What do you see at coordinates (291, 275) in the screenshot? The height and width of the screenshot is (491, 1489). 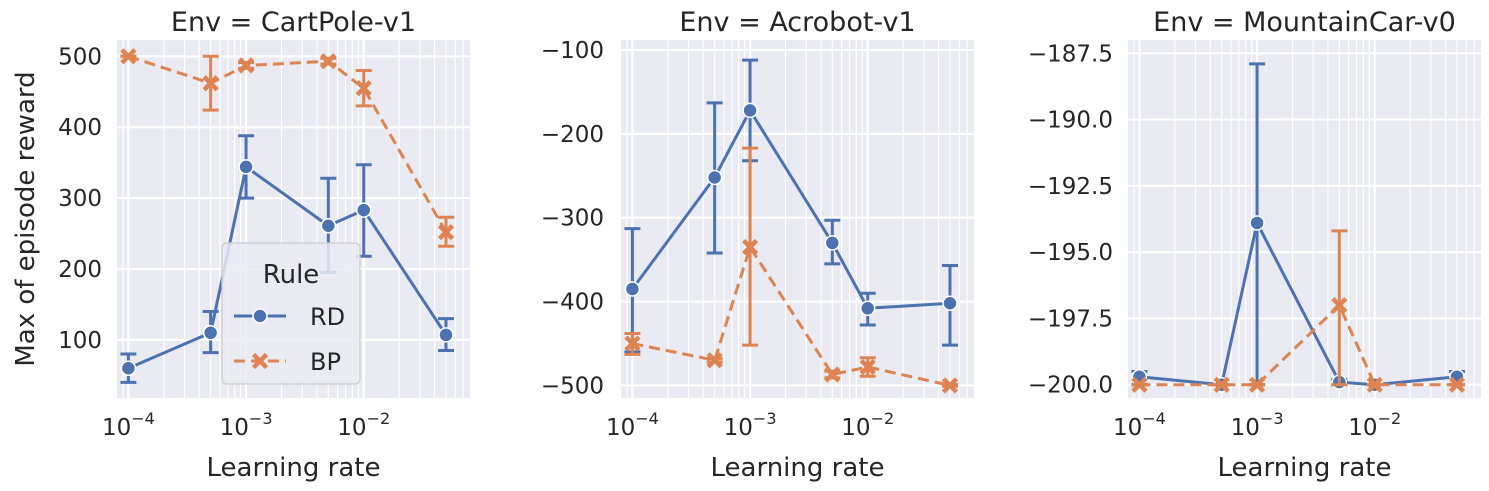 I see `legend-title: Rule` at bounding box center [291, 275].